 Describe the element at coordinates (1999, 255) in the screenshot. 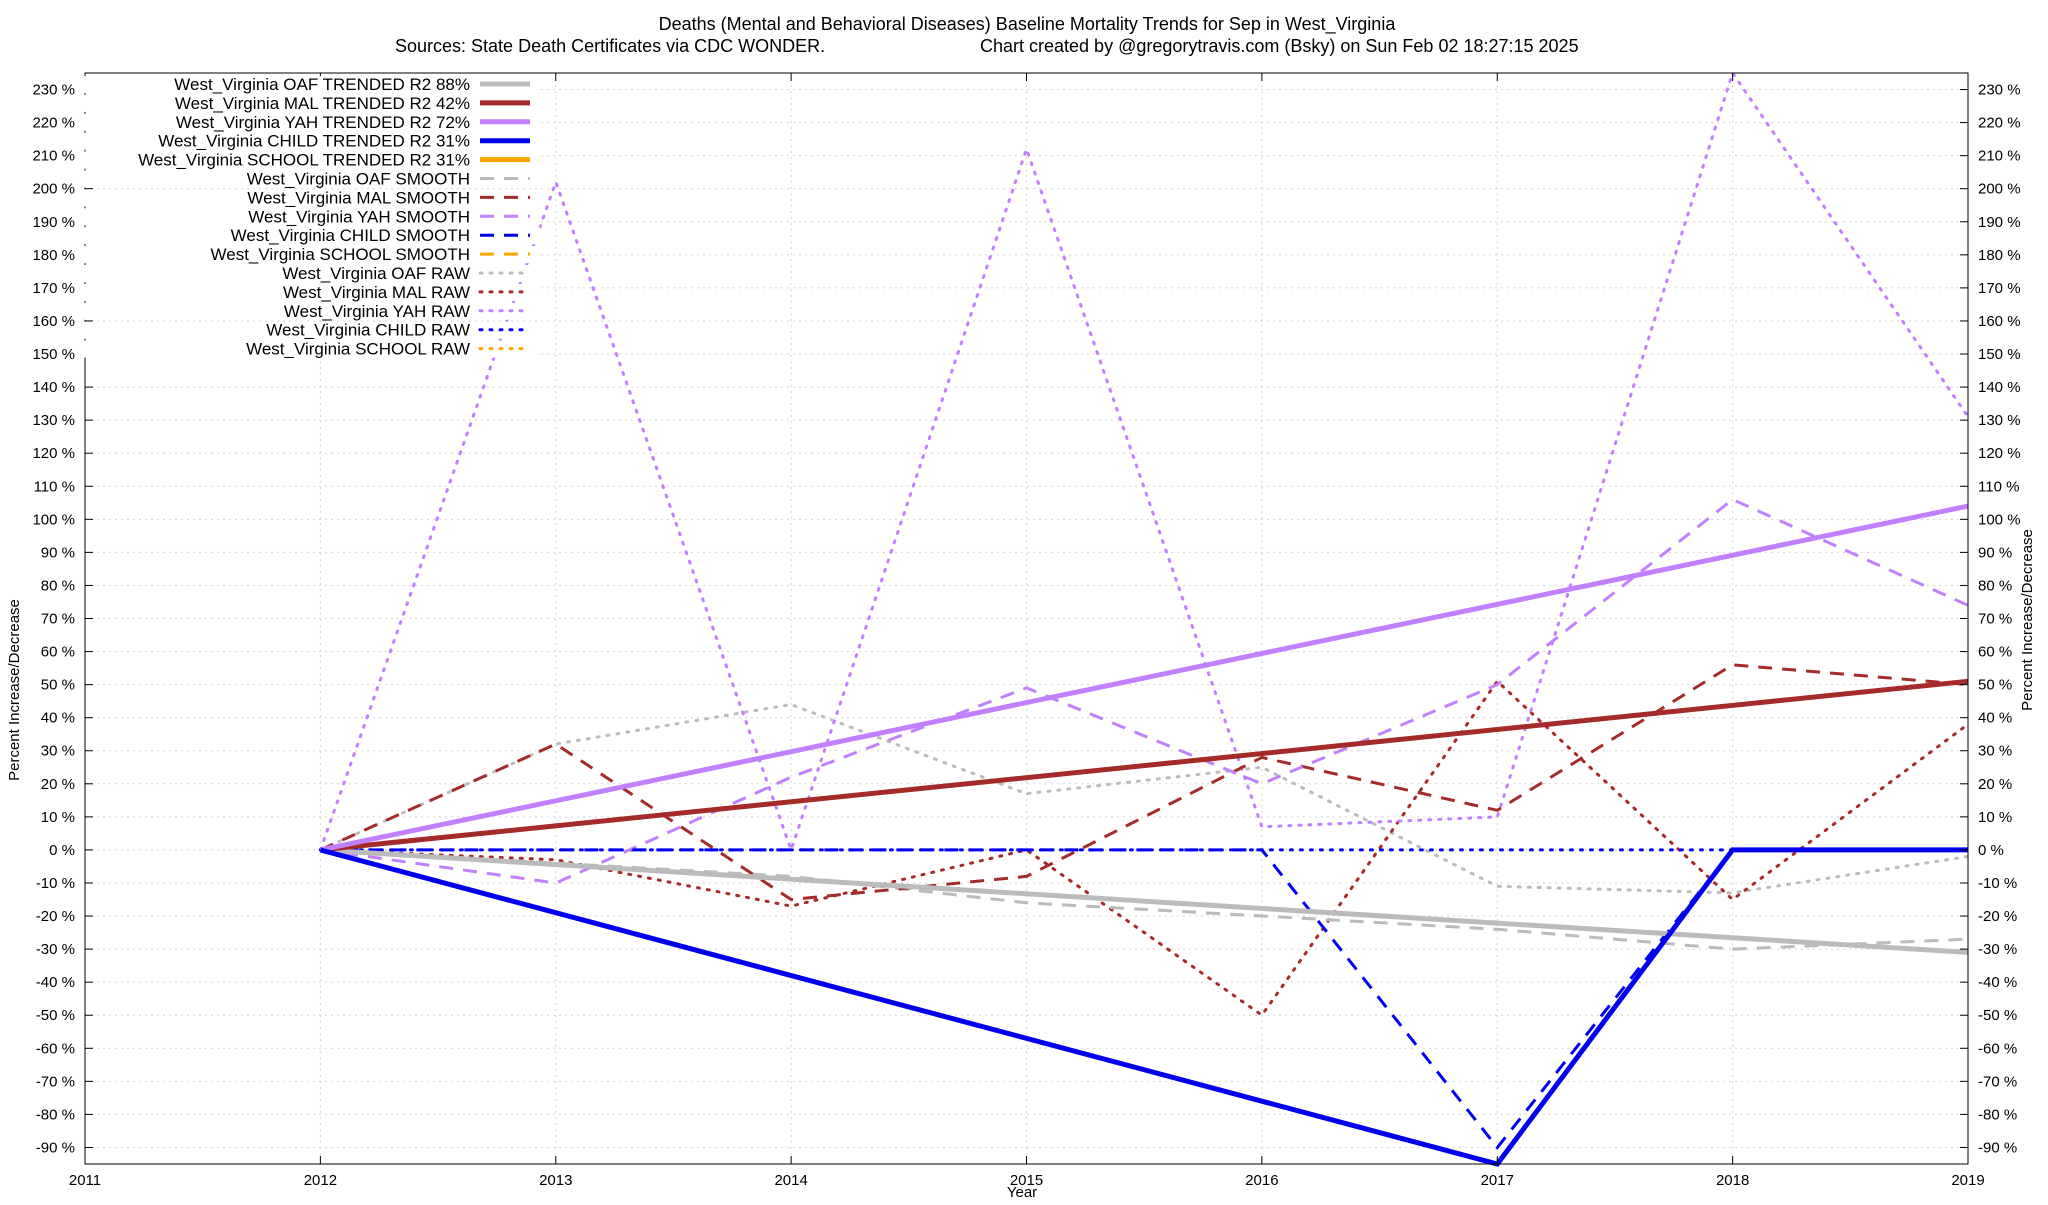

I see `y-tick-label-right: 180 %` at that location.